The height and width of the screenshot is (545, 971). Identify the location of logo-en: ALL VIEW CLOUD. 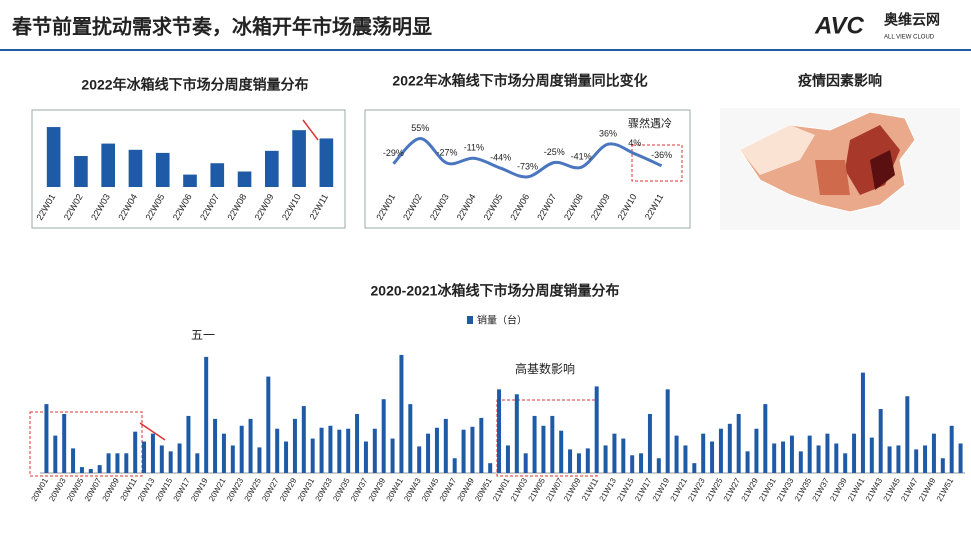
(909, 38).